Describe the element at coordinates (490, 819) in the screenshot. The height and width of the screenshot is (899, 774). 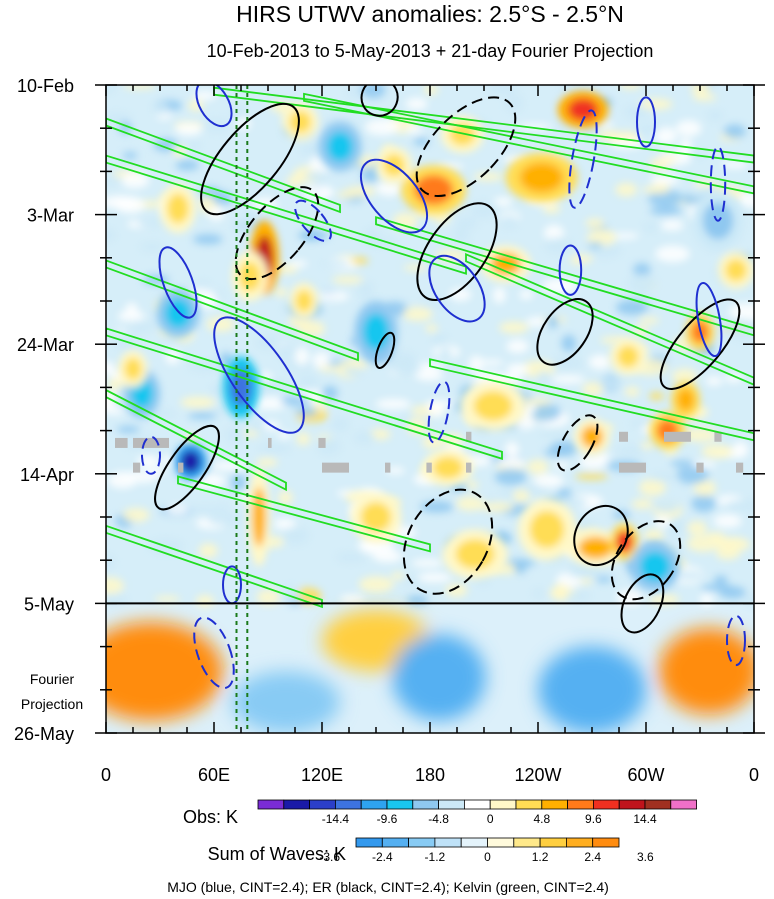
I see `colorbar-tick-label: 0` at that location.